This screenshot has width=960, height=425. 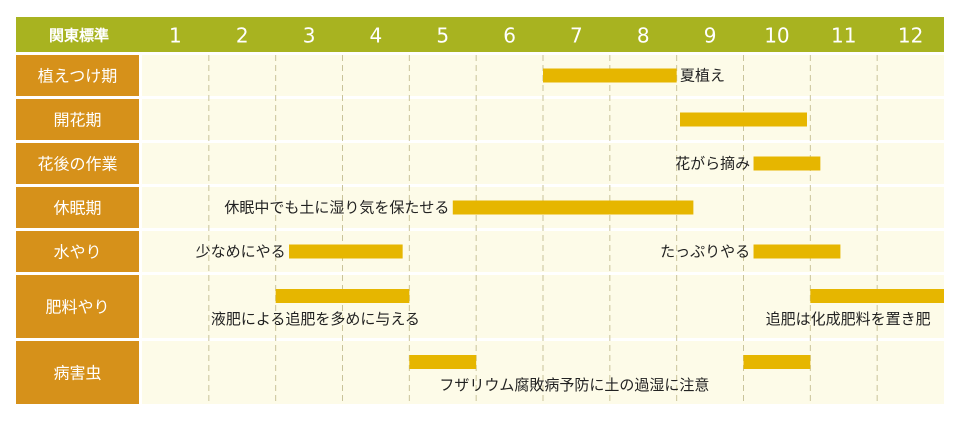 What do you see at coordinates (175, 36) in the screenshot?
I see `month-tick-label: 1` at bounding box center [175, 36].